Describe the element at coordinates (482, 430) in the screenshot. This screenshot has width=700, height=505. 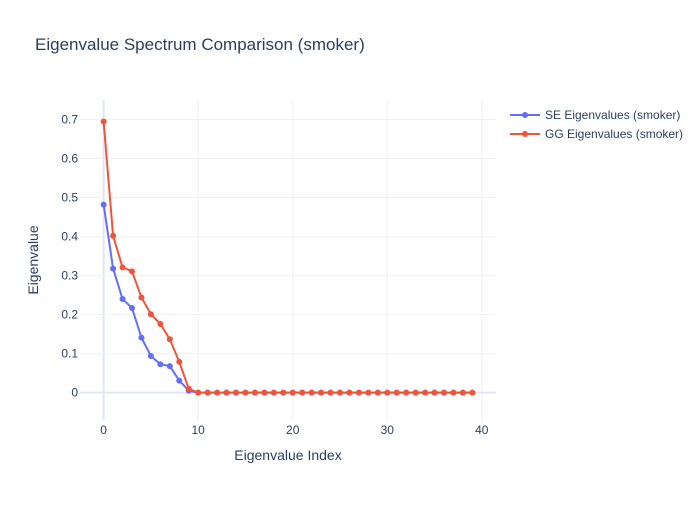
I see `x-tick-label: 40` at that location.